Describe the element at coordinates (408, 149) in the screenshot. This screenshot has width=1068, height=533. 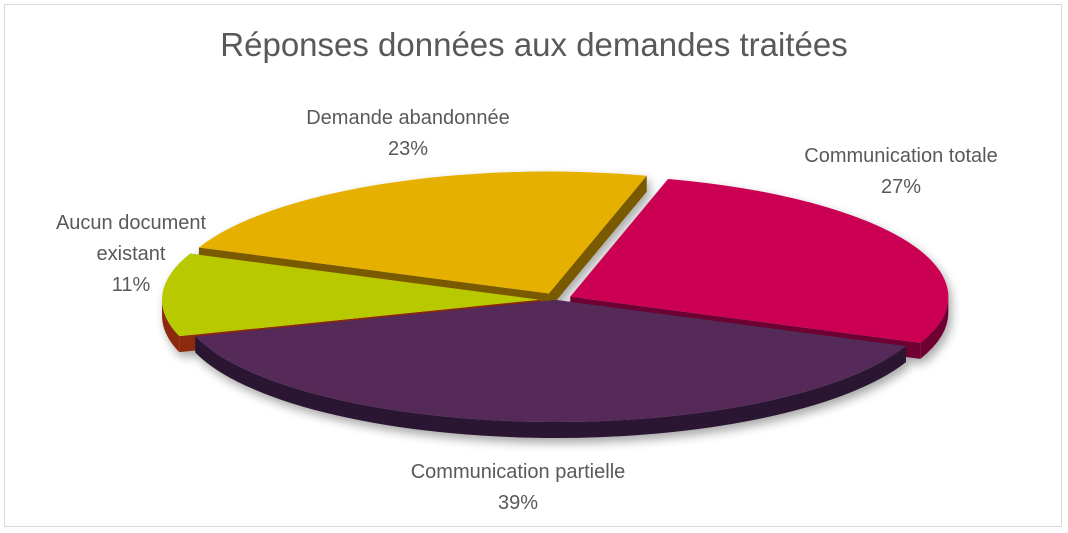
I see `slice-percent: 23%` at that location.